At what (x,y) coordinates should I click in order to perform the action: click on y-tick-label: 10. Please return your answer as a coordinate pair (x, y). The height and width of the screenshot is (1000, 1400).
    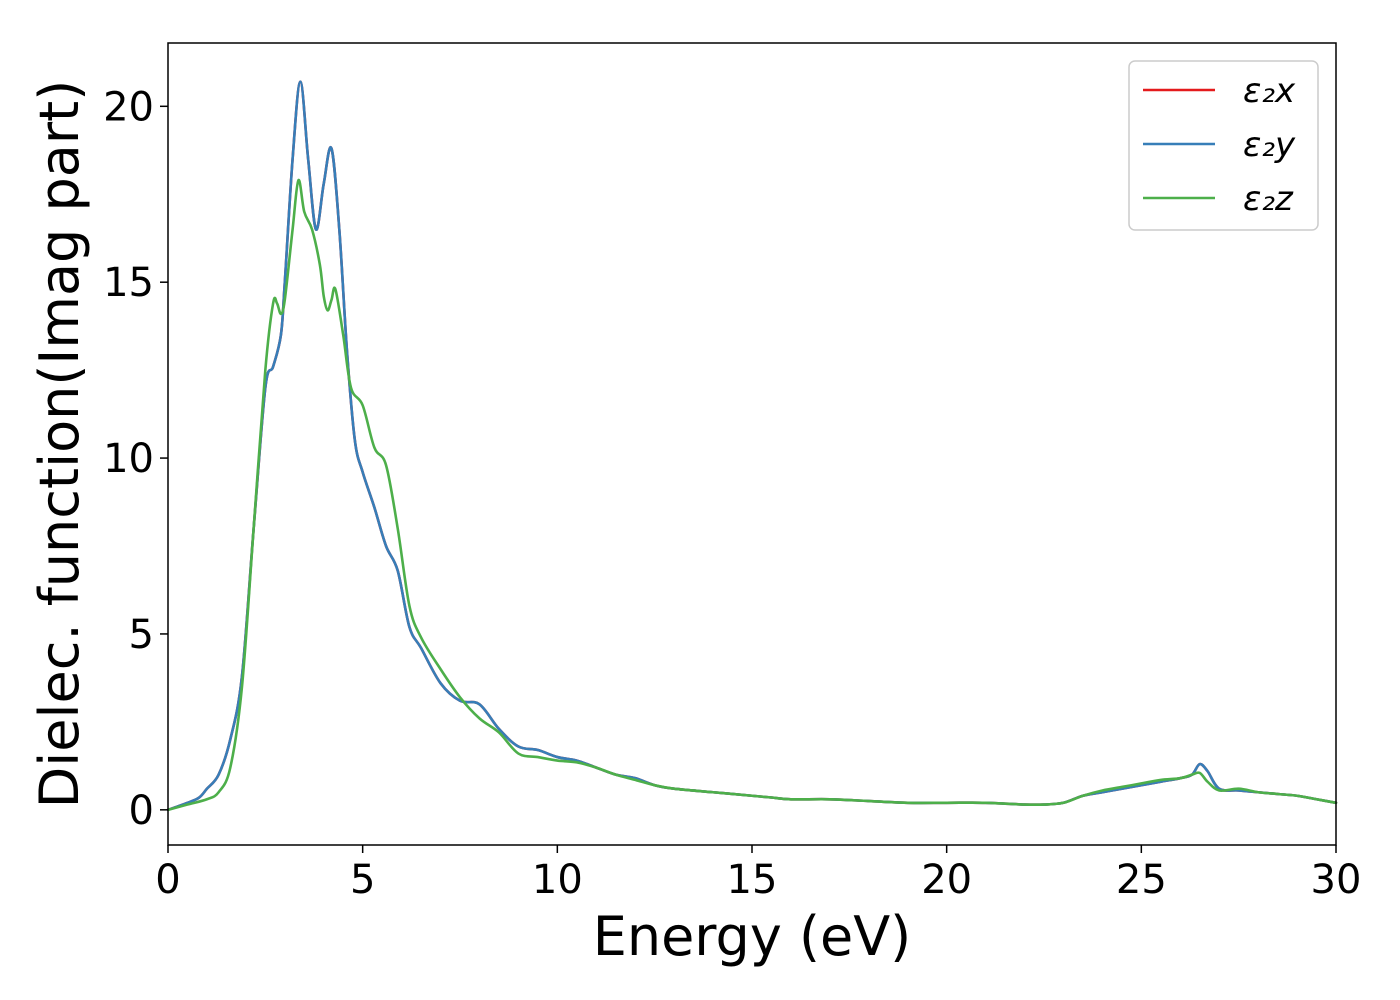
    Looking at the image, I should click on (128, 459).